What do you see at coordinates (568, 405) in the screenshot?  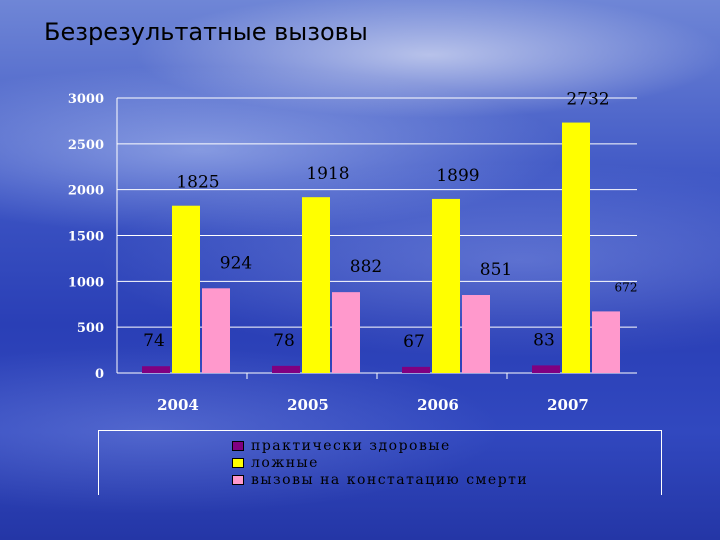 I see `x-category-label: 2007` at bounding box center [568, 405].